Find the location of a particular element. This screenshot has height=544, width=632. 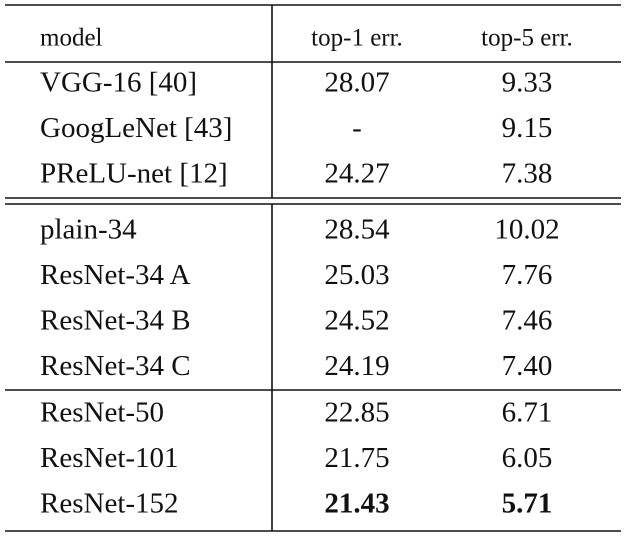

model-name: GoogLeNet [43] is located at coordinates (136, 128).